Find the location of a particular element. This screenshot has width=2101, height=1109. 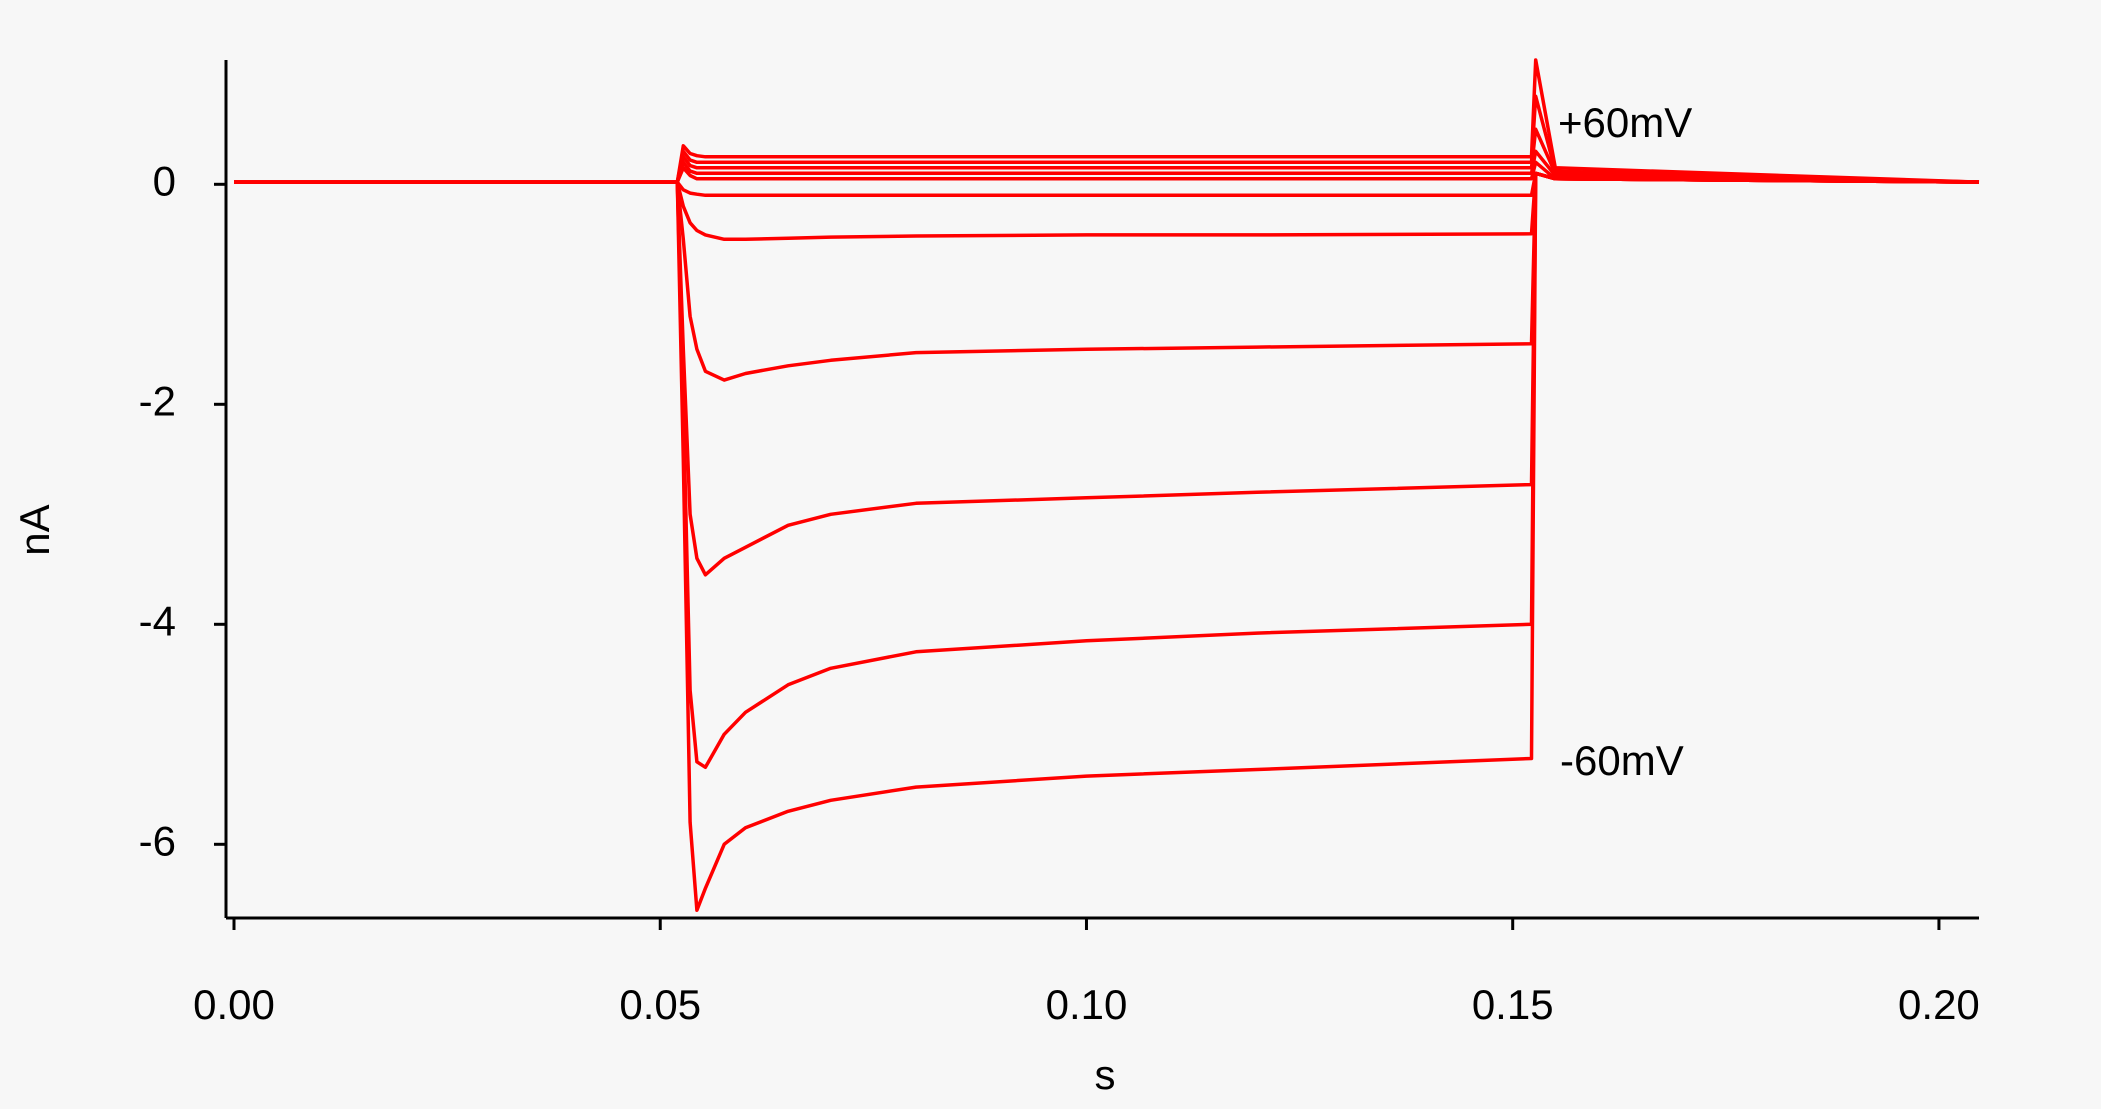

x-tick-label: 0.00 is located at coordinates (234, 1004).